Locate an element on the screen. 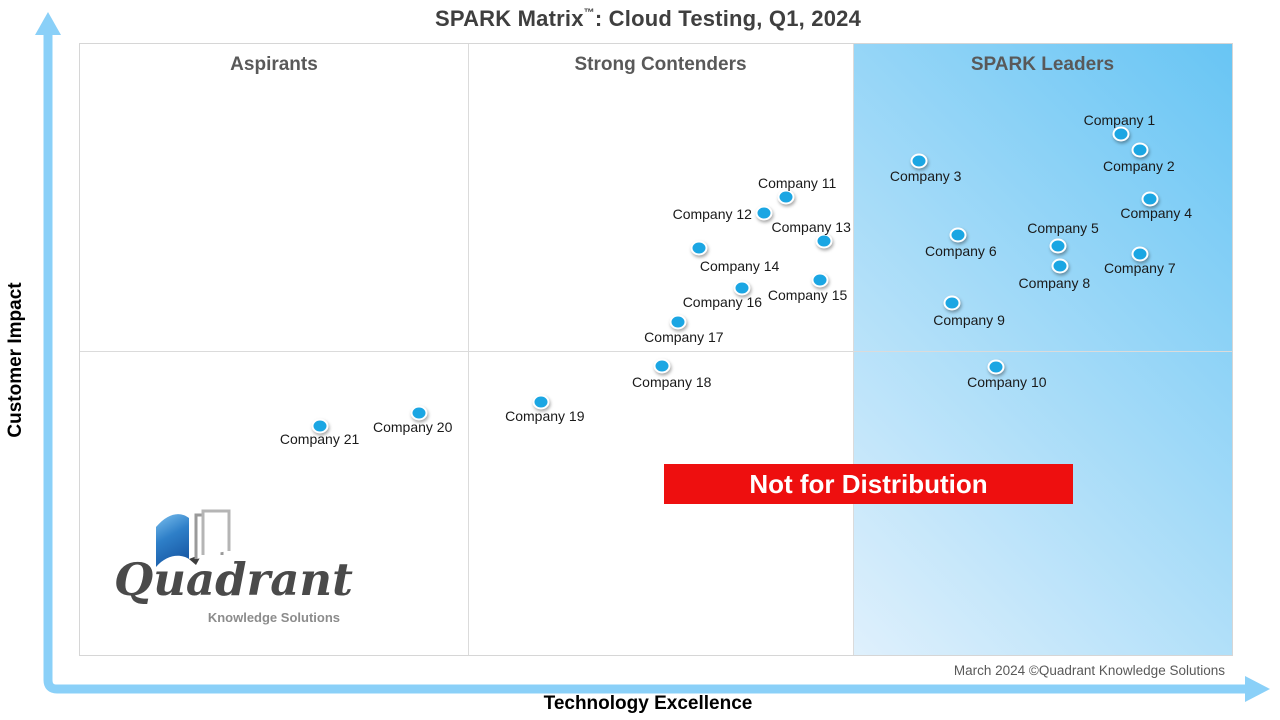 Image resolution: width=1280 pixels, height=720 pixels. chart-title-main: SPARK Matrix is located at coordinates (509, 18).